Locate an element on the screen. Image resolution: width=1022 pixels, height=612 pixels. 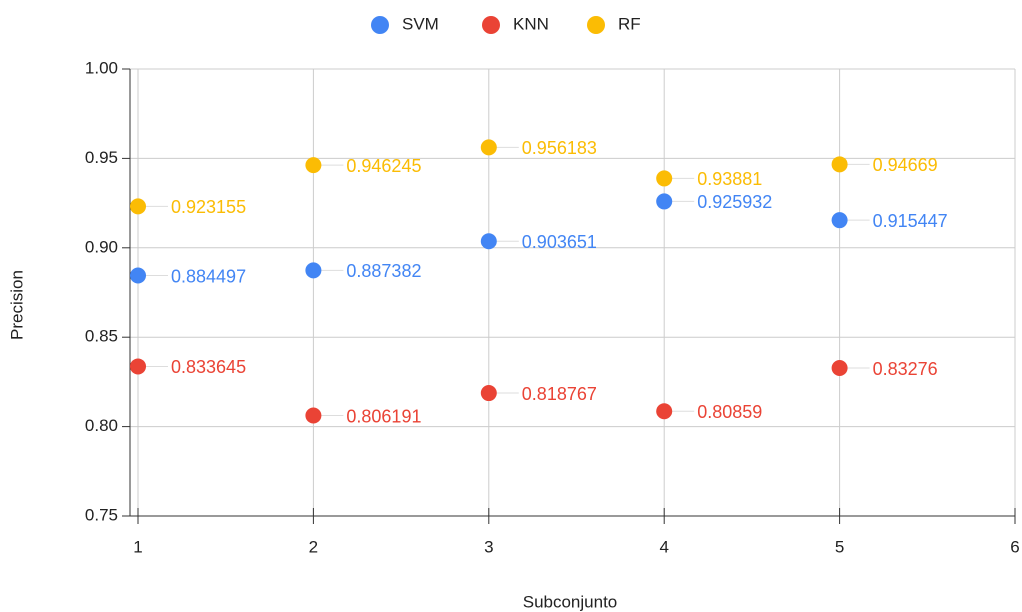
data-label: 0.887382 is located at coordinates (383, 271).